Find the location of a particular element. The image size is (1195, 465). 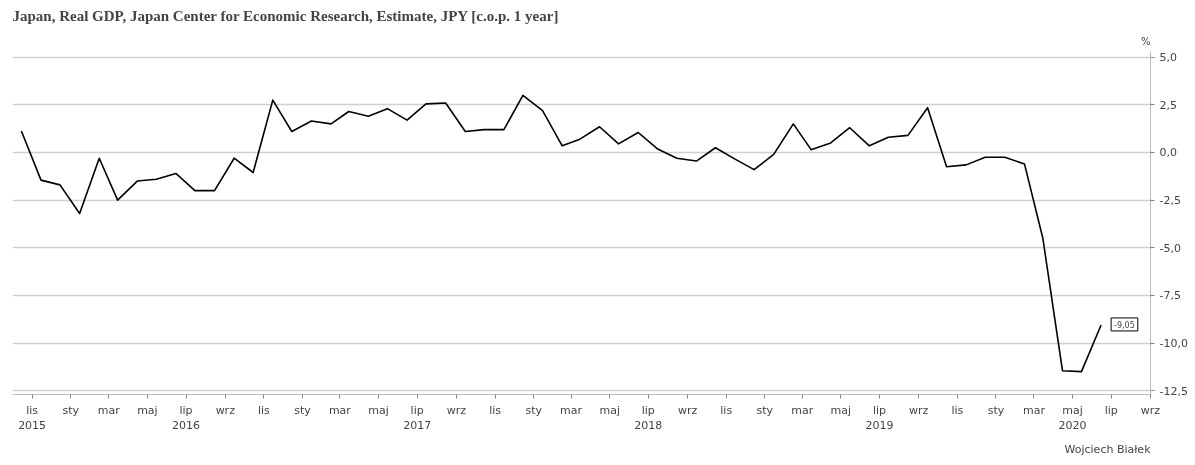

y-tick-label: -12,5 is located at coordinates (1173, 391).